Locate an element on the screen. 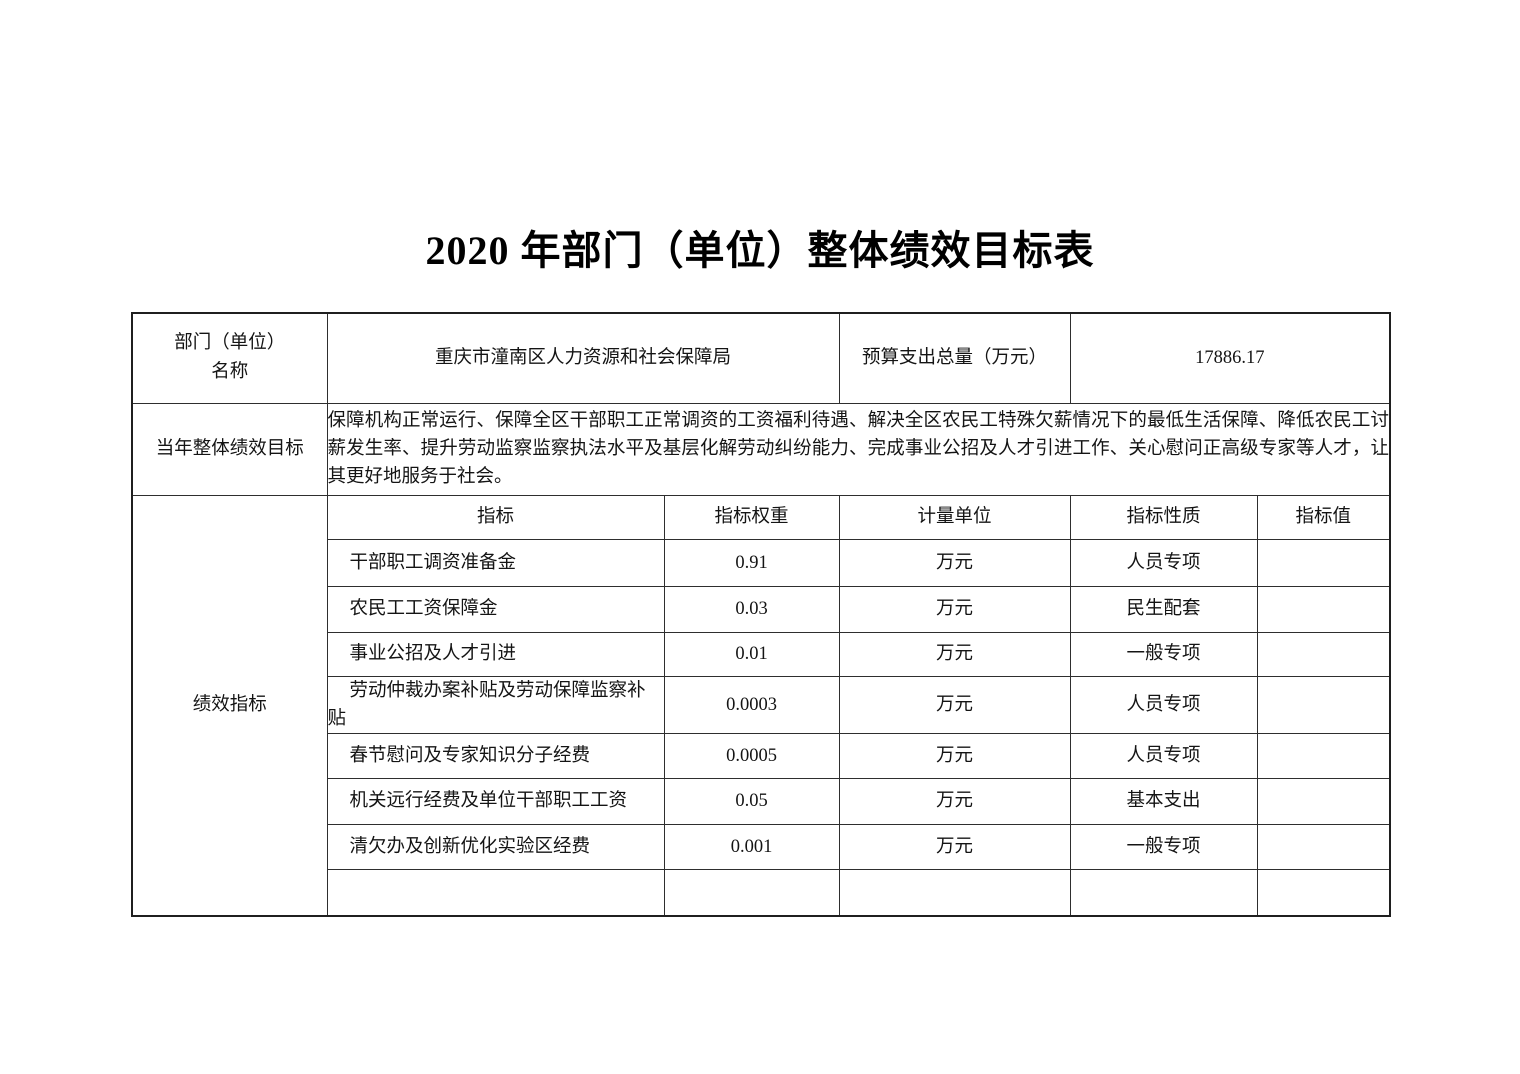 The width and height of the screenshot is (1520, 1074). cell-indicator-name-empty is located at coordinates (495, 892).